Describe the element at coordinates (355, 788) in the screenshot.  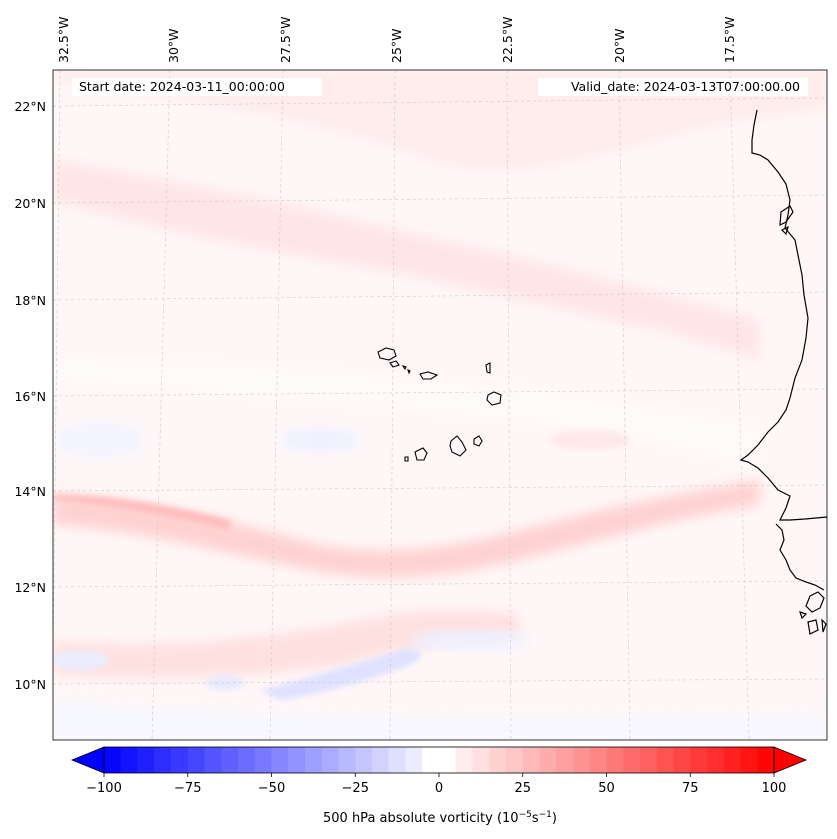
I see `colorbar-tick-label: −25` at that location.